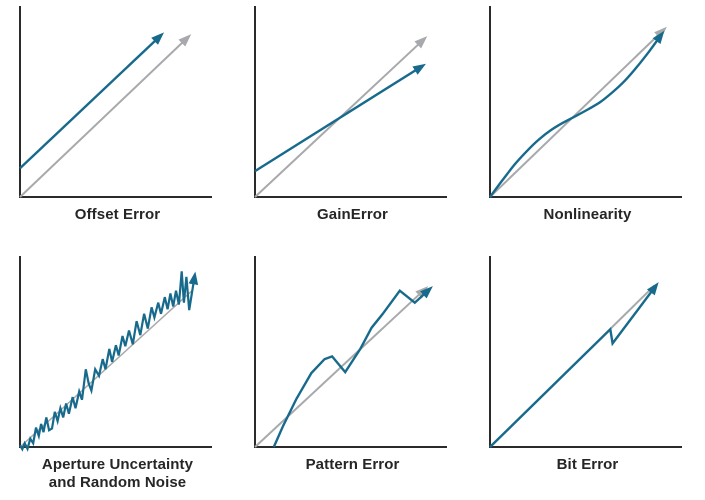 This screenshot has width=705, height=500. I want to click on aperture-uncertainty-plot, so click(115, 354).